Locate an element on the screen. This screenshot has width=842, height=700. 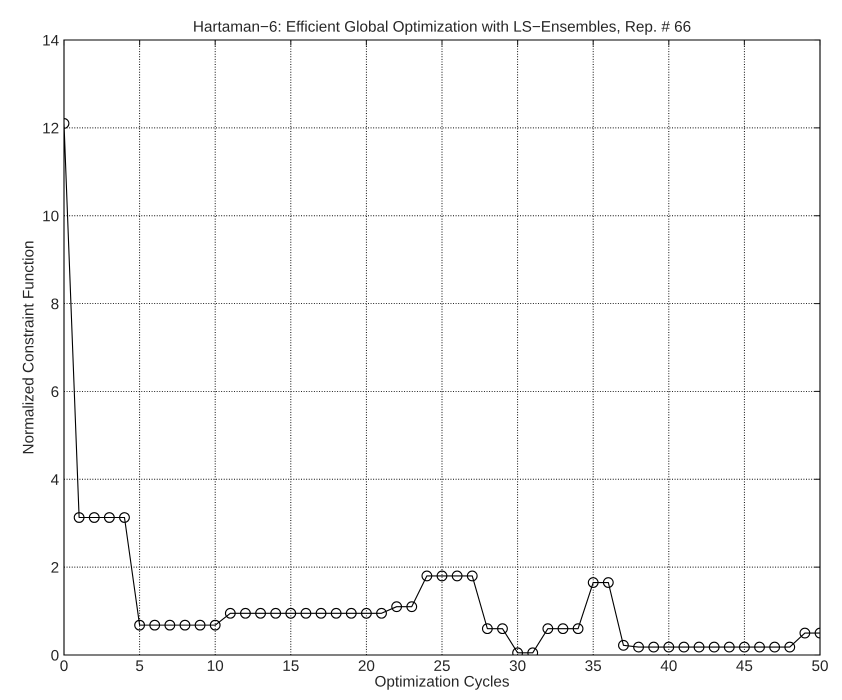
y-tick-label: 6 is located at coordinates (54, 392).